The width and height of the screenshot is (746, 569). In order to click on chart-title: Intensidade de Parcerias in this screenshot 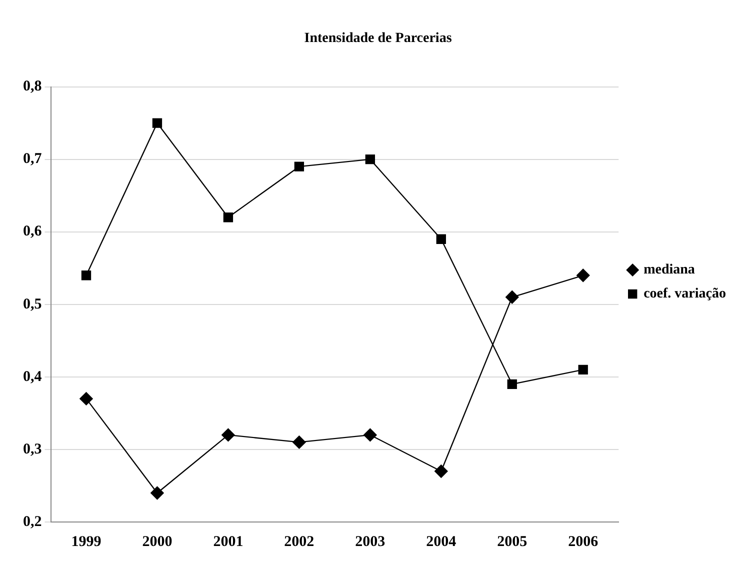, I will do `click(378, 38)`.